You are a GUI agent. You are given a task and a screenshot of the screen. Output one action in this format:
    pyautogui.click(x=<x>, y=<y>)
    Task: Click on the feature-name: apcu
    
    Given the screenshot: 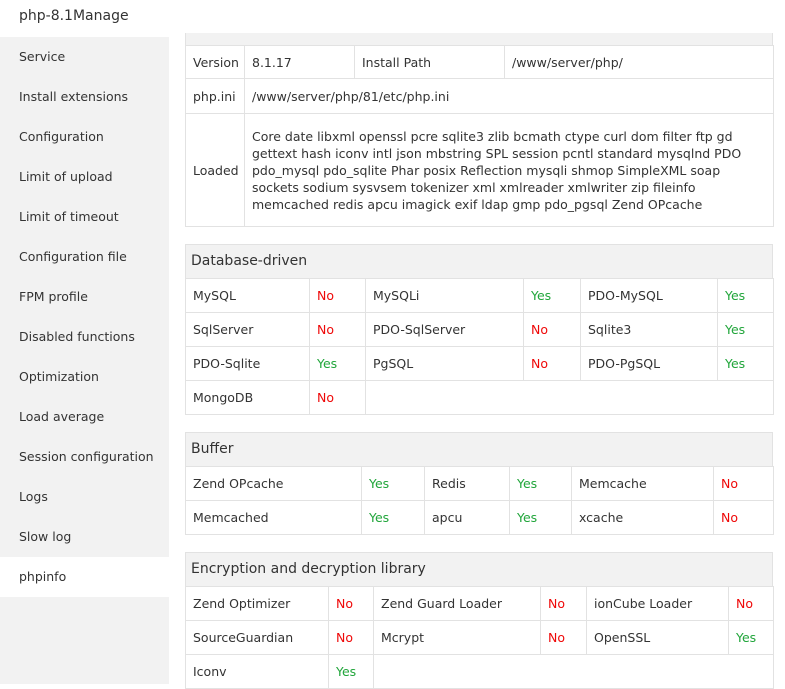 What is the action you would take?
    pyautogui.click(x=467, y=518)
    